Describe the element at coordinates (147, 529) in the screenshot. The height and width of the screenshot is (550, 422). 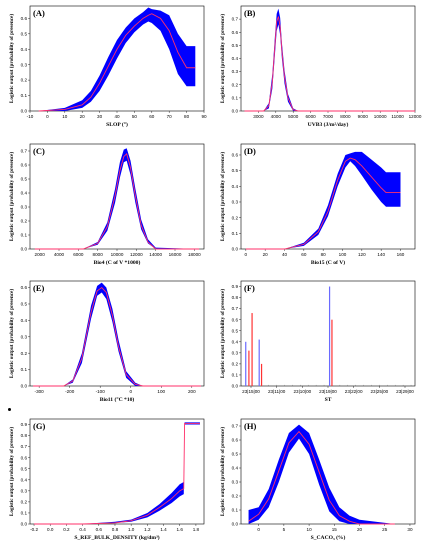
I see `x-tick-label: 1.2` at that location.